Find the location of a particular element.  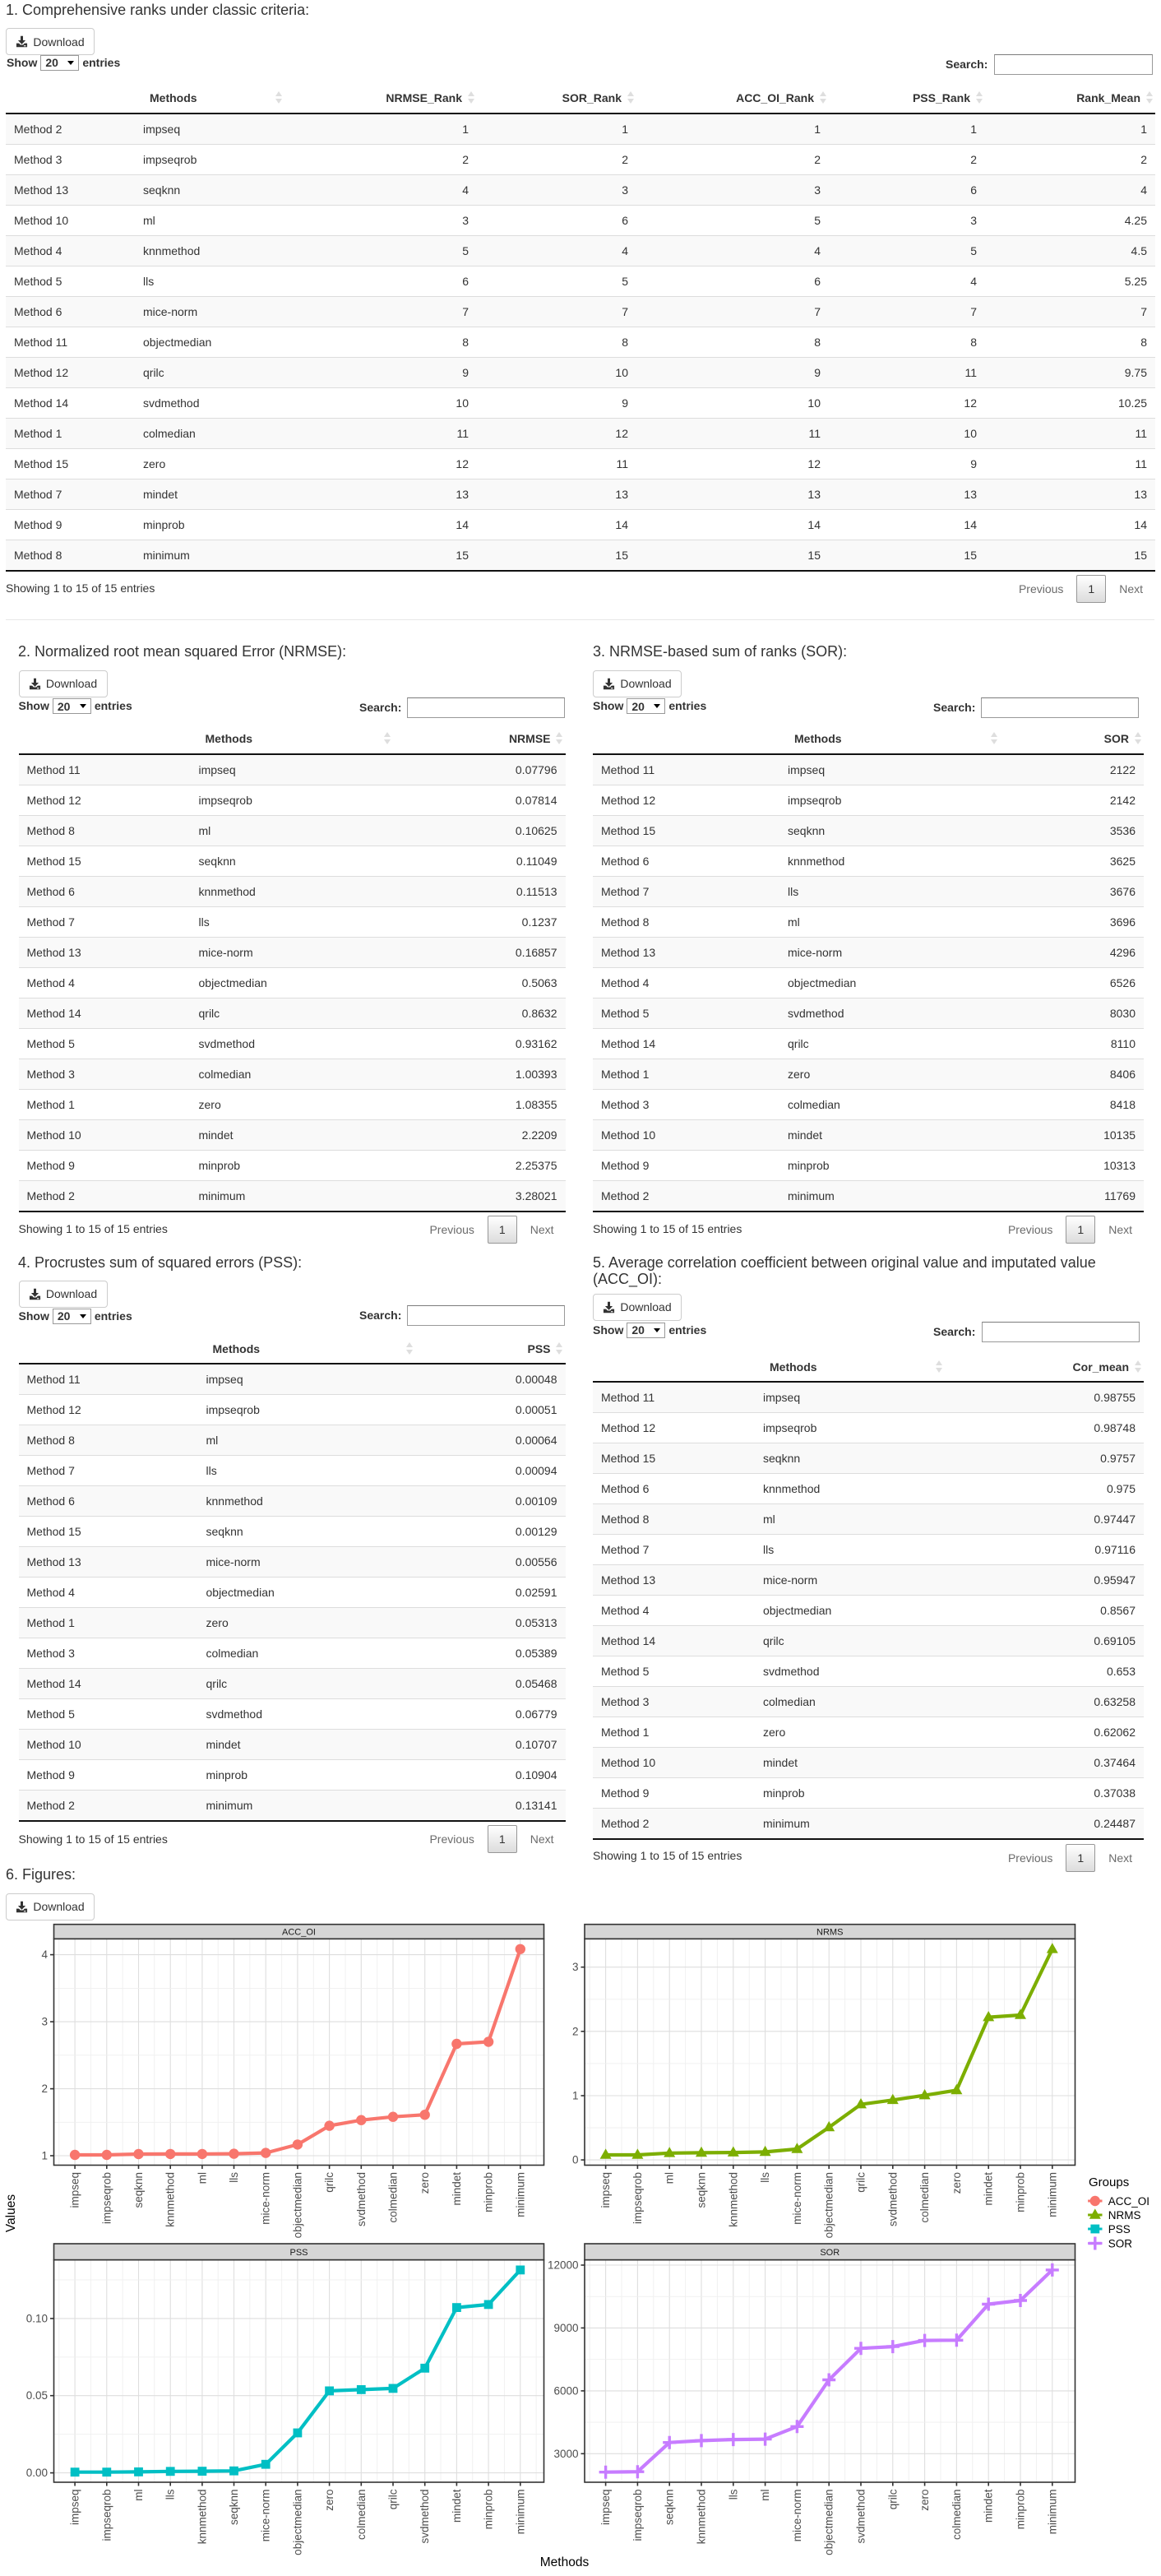

svg-text: 0.05 is located at coordinates (37, 2396).